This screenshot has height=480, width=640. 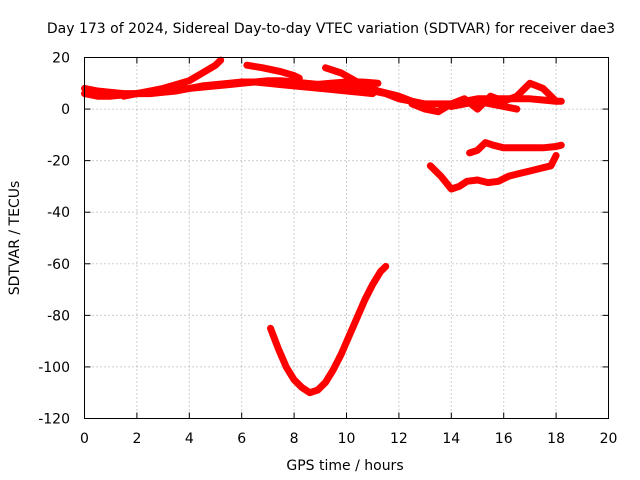 What do you see at coordinates (556, 439) in the screenshot?
I see `x-tick-label: 18` at bounding box center [556, 439].